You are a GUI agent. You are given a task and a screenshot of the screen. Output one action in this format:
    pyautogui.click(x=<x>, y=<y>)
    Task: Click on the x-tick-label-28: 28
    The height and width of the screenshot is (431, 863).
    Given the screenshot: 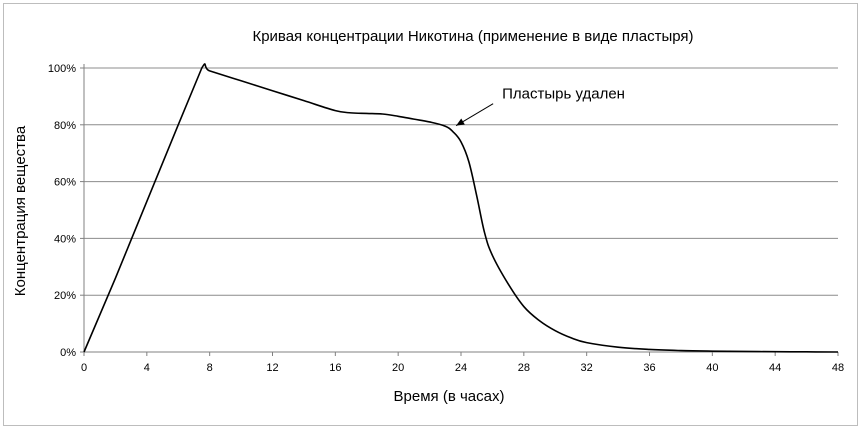 What is the action you would take?
    pyautogui.click(x=524, y=368)
    